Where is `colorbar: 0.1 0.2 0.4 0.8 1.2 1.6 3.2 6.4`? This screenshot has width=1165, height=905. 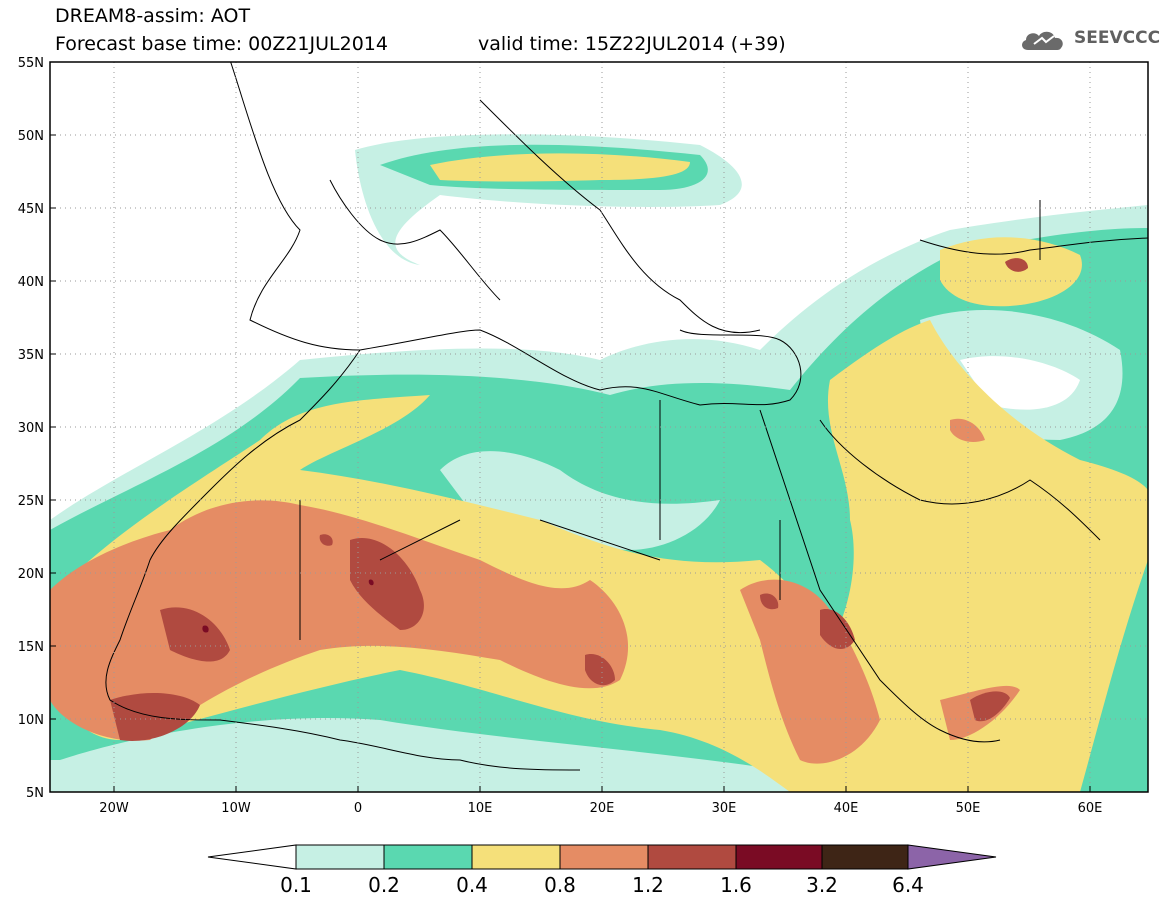 colorbar: 0.1 0.2 0.4 0.8 1.2 1.6 3.2 6.4 is located at coordinates (602, 870).